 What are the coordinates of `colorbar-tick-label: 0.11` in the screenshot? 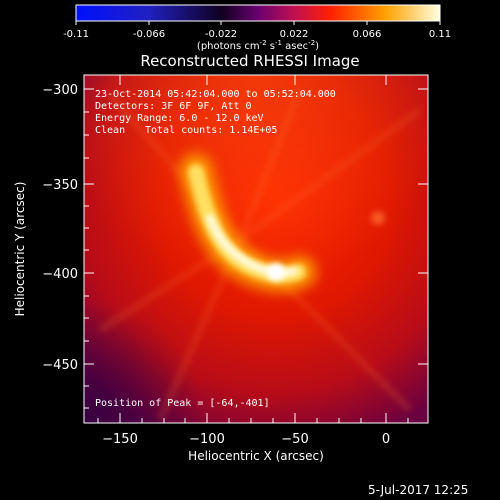 It's located at (440, 34).